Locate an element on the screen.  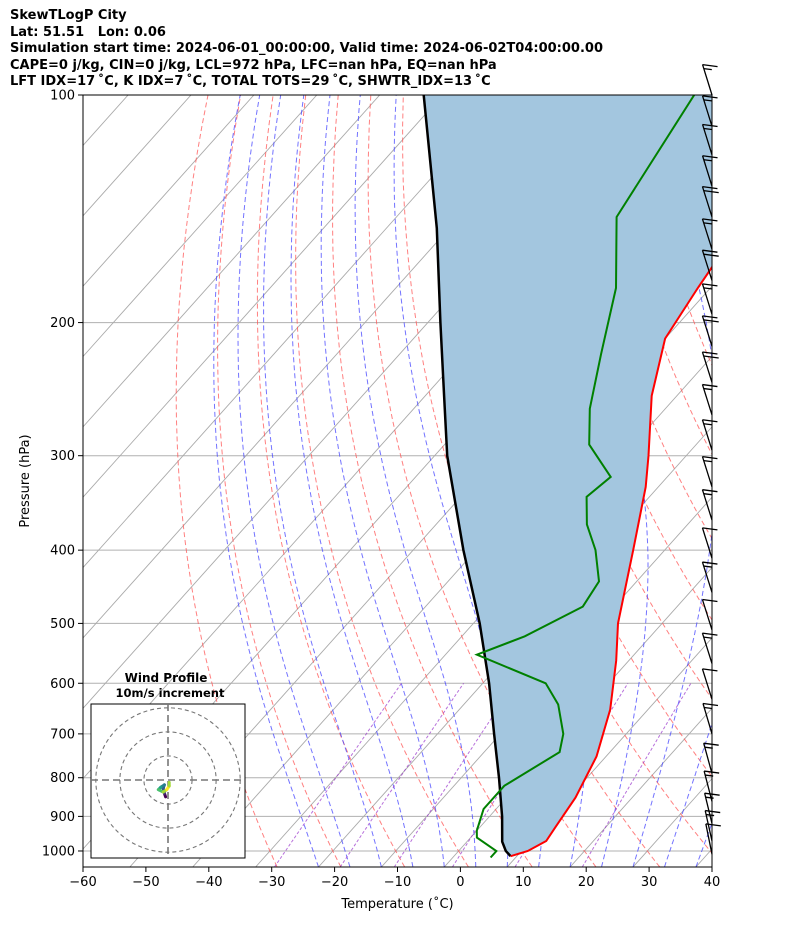
x-tick-label: −20 is located at coordinates (334, 882).